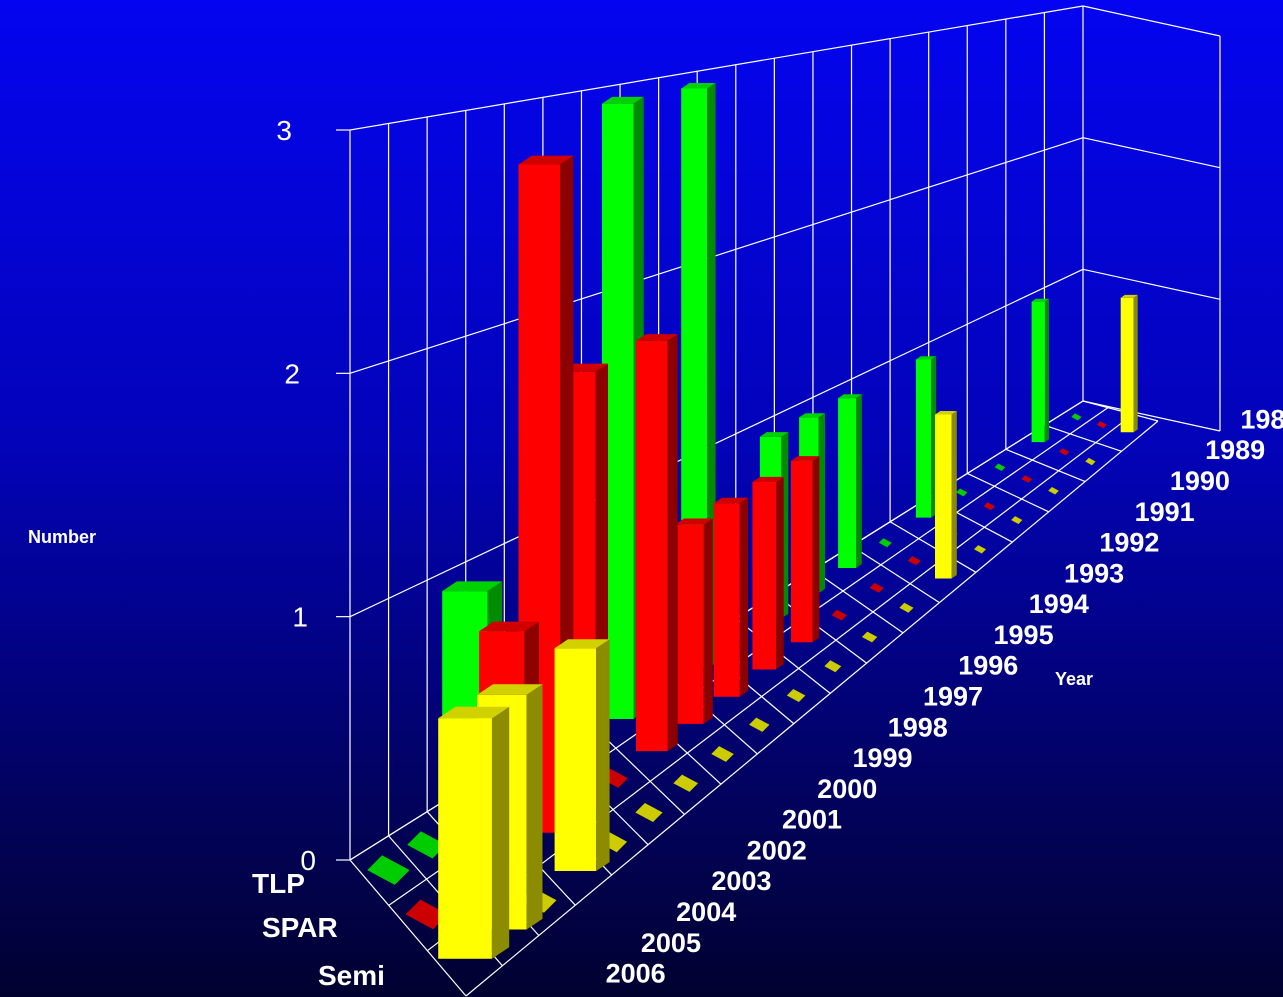 The image size is (1283, 997). Describe the element at coordinates (869, 637) in the screenshot. I see `floor-tile-semi-1995` at that location.